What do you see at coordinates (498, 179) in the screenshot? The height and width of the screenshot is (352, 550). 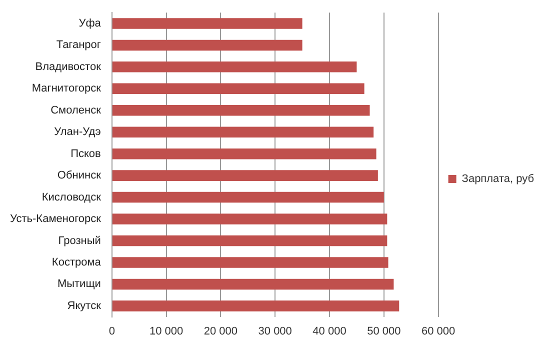 I see `legend-label: Зарплата, руб` at bounding box center [498, 179].